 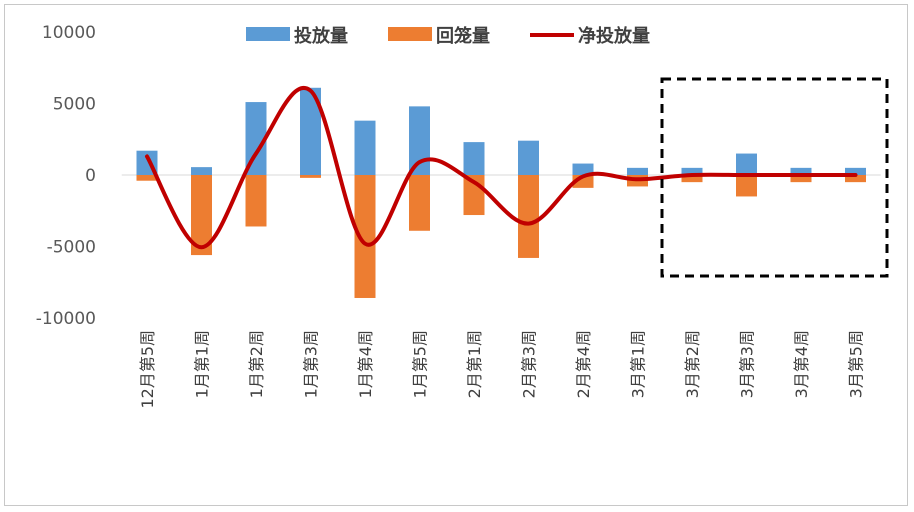 What do you see at coordinates (801, 364) in the screenshot?
I see `x-tick-label: 3月第4周` at bounding box center [801, 364].